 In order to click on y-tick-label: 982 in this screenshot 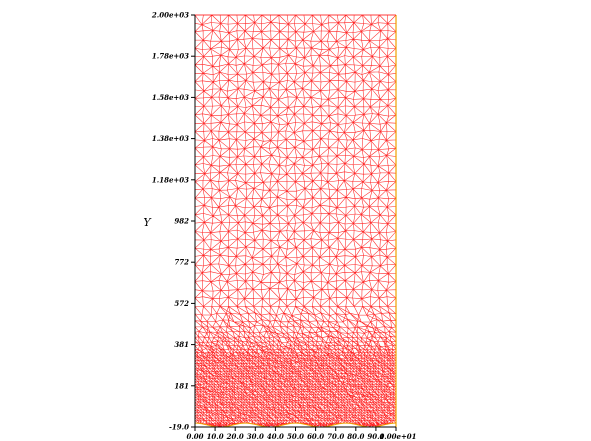, I will do `click(181, 221)`.